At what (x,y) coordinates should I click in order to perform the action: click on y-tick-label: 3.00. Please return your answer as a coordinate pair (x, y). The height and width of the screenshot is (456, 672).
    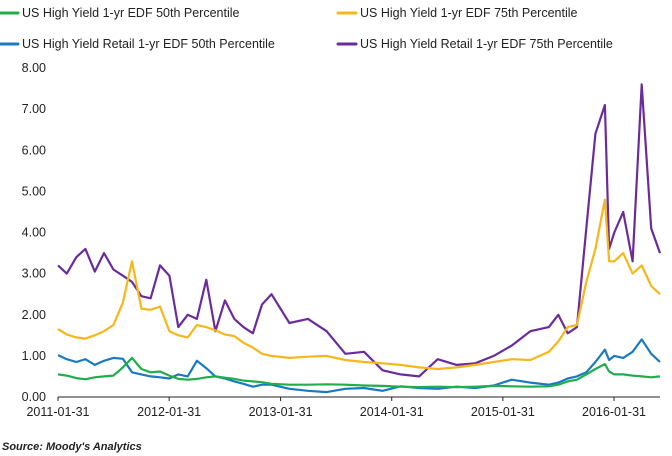
    Looking at the image, I should click on (34, 274).